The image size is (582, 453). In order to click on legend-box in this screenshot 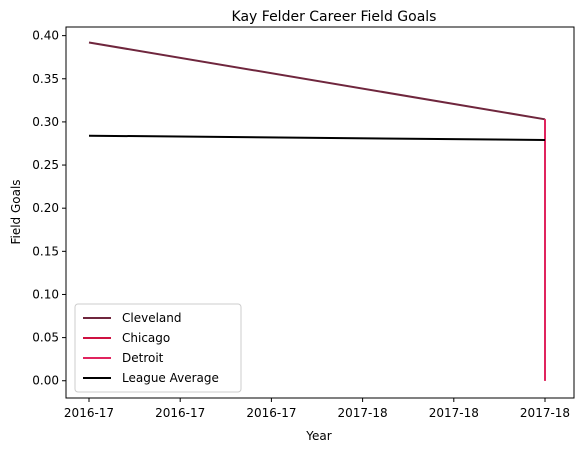, I will do `click(158, 348)`.